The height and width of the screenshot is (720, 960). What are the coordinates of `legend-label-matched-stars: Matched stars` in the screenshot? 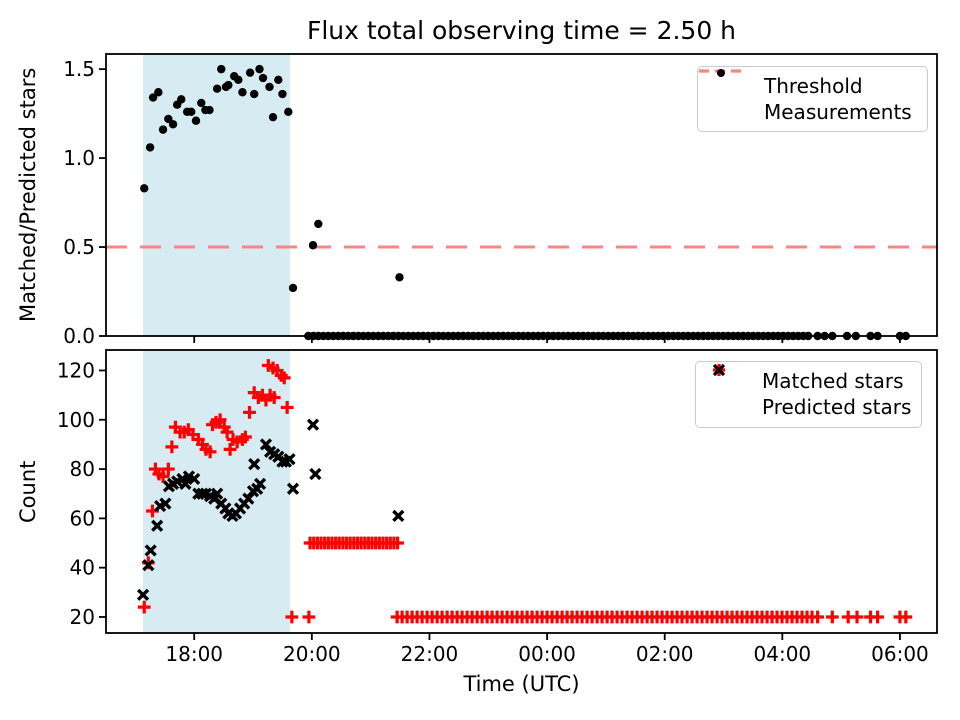 It's located at (833, 381).